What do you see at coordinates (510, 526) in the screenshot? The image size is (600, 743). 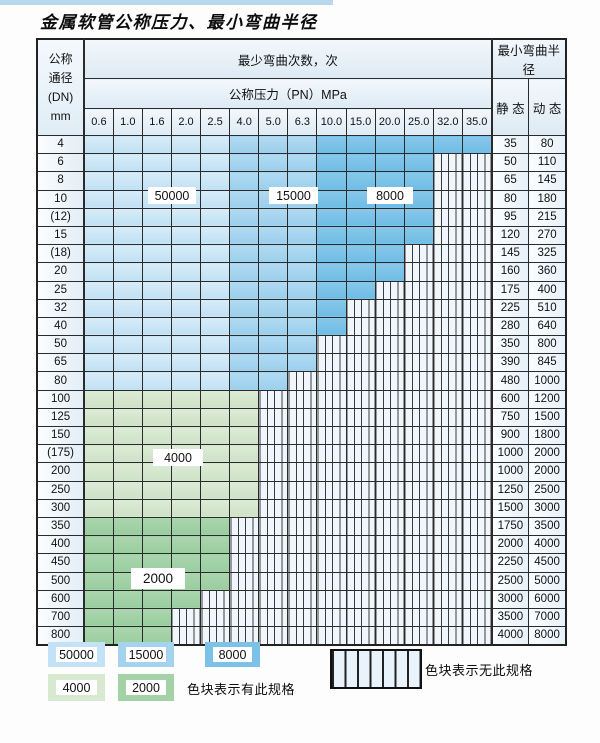 I see `static-value-cell: 1750` at bounding box center [510, 526].